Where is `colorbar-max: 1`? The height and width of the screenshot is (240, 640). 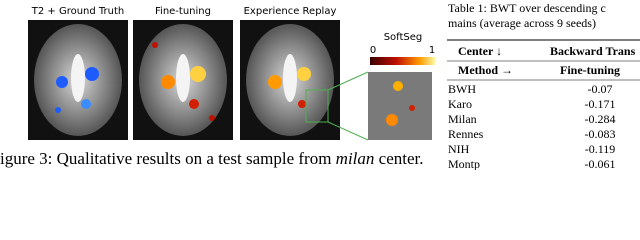 colorbar-max: 1 is located at coordinates (432, 50).